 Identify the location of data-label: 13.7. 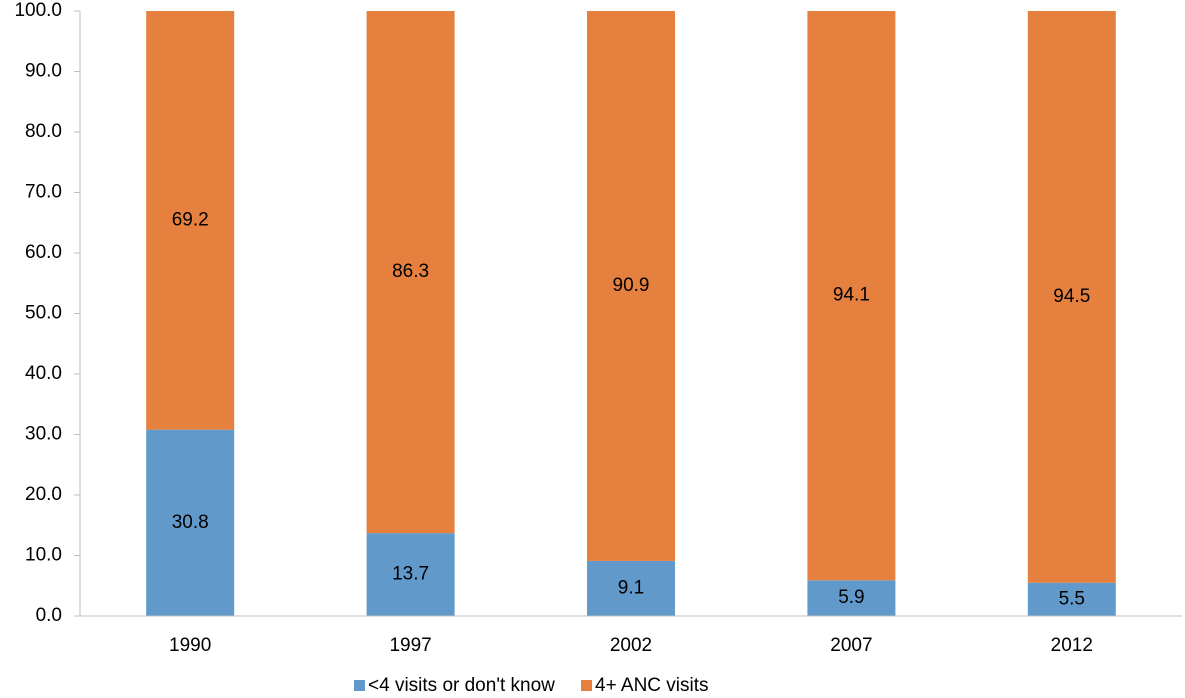
(410, 574).